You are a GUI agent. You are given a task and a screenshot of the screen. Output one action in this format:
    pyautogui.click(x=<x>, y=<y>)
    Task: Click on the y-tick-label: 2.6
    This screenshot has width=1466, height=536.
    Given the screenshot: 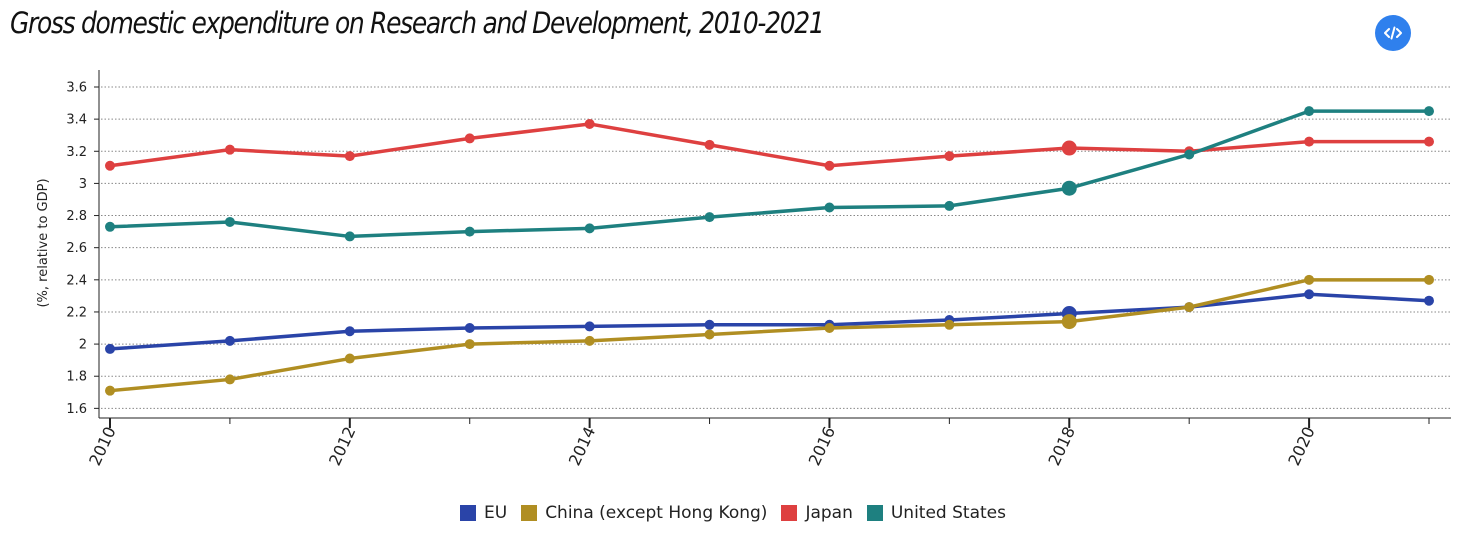 What is the action you would take?
    pyautogui.click(x=76, y=248)
    